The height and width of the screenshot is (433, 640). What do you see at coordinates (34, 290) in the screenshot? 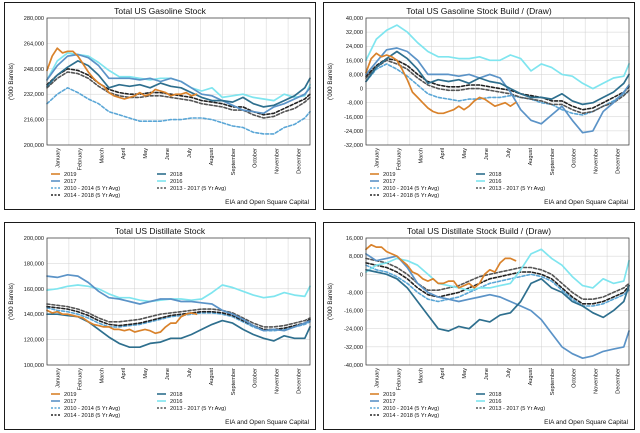
I see `y-tick-label: 160,000` at bounding box center [34, 290].